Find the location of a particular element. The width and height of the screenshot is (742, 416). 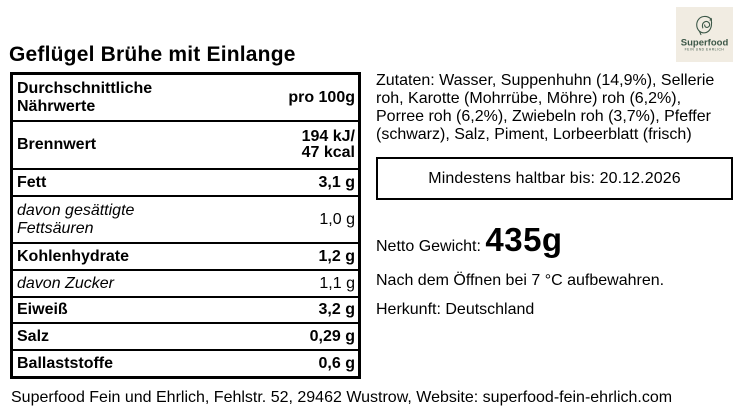

svg-text: Superfood is located at coordinates (705, 42).